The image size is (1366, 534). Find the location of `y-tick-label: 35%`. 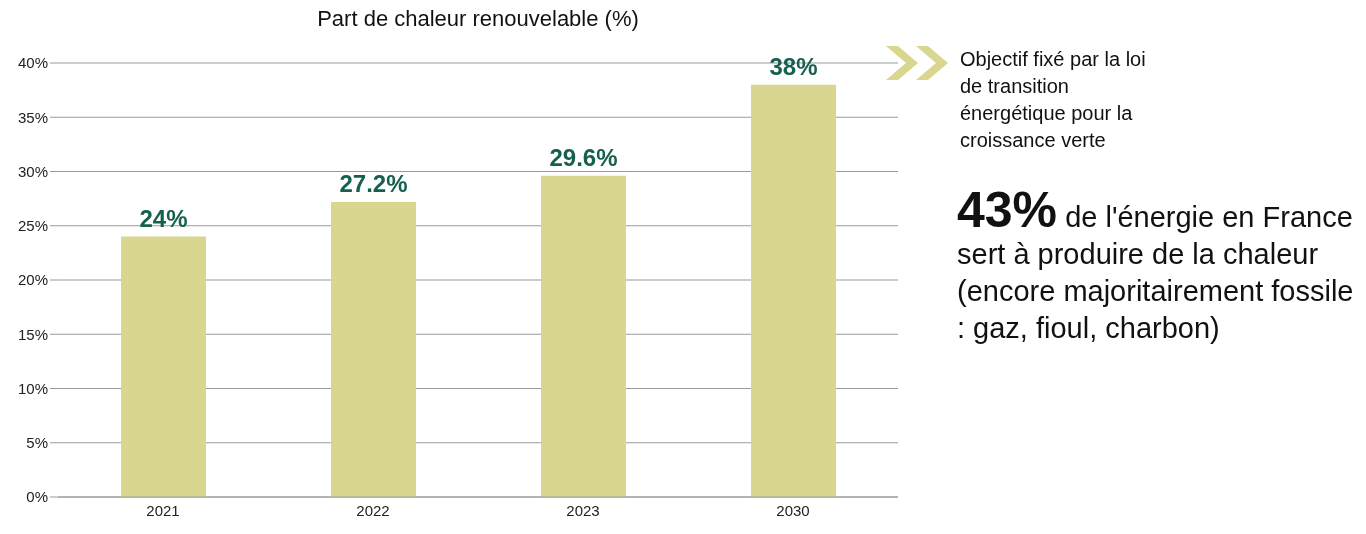

y-tick-label: 35% is located at coordinates (32, 117).